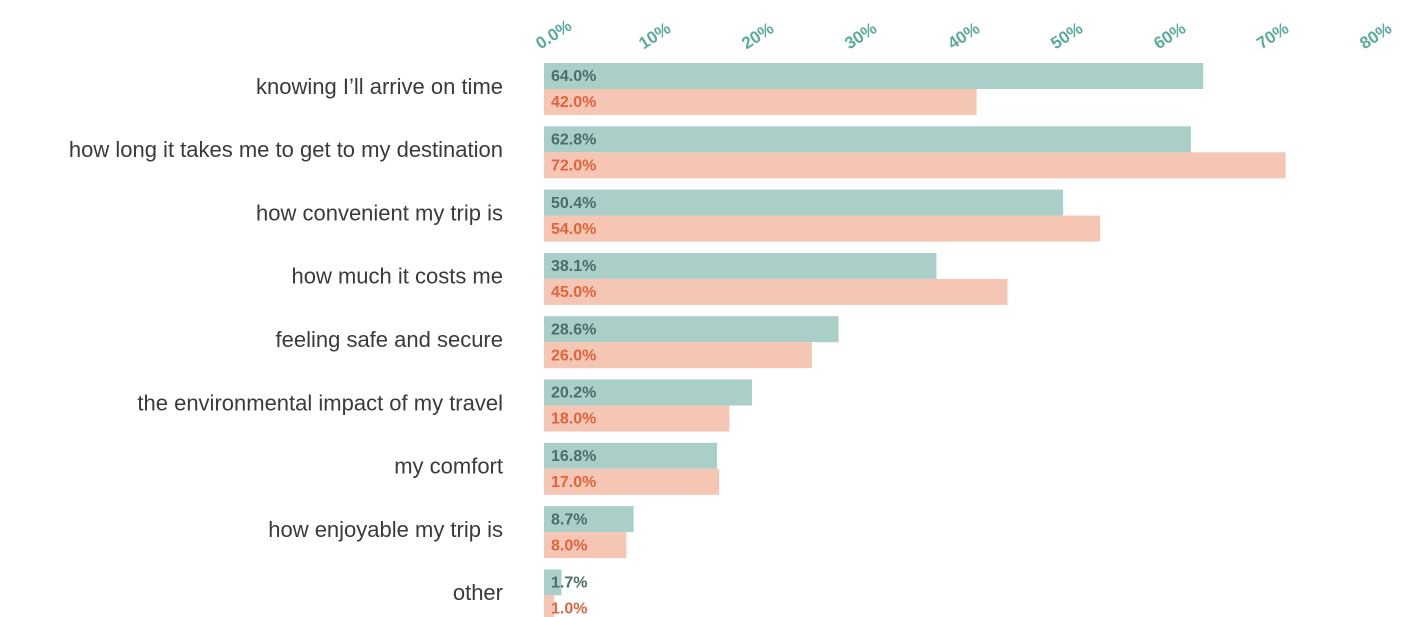 The width and height of the screenshot is (1403, 617). I want to click on category-label: how convenient my trip is, so click(379, 212).